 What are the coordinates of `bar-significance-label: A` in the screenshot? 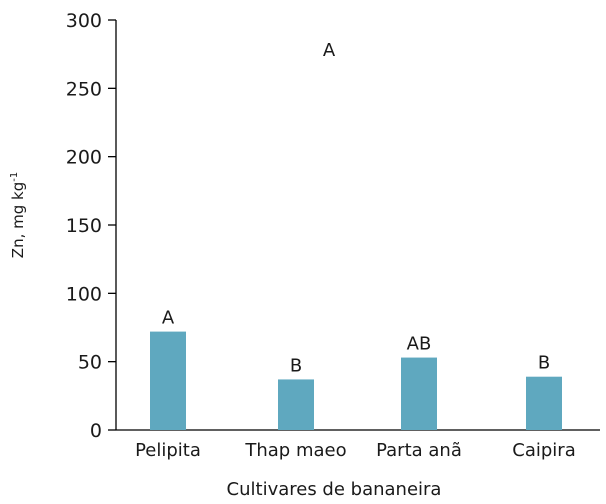 It's located at (168, 318).